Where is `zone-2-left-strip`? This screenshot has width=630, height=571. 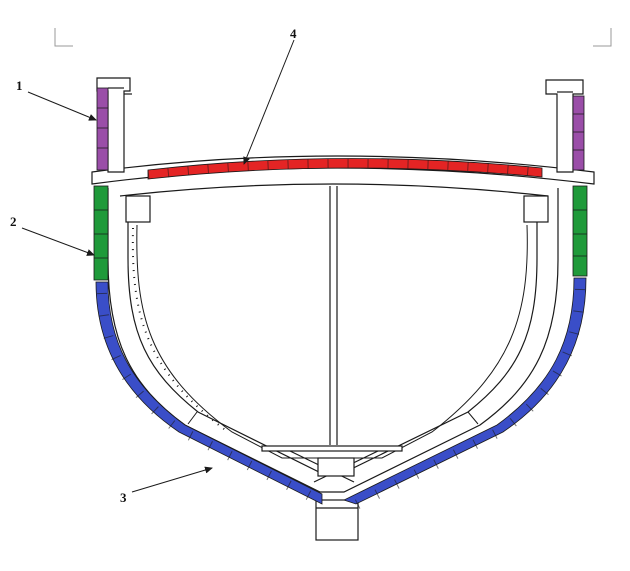 zone-2-left-strip is located at coordinates (101, 233).